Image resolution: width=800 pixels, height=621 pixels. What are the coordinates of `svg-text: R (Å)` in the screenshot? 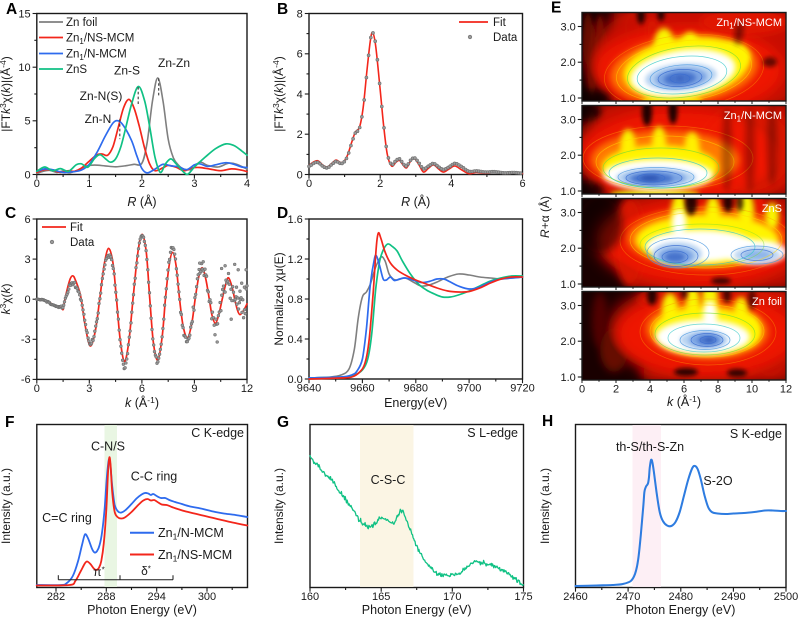 It's located at (415, 201).